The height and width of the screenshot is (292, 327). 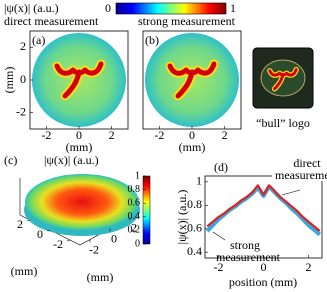 I want to click on y-tick-label: 1, so click(x=199, y=181).